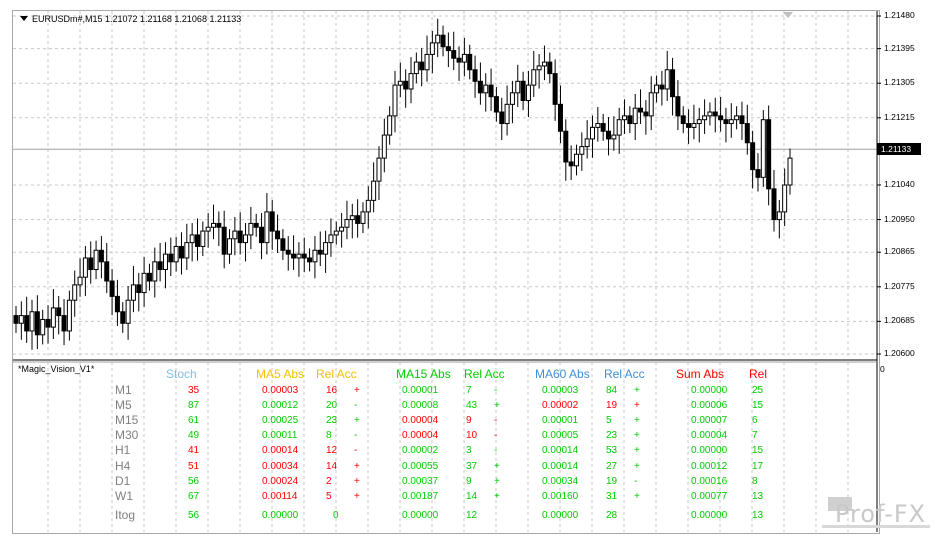  What do you see at coordinates (24, 18) in the screenshot?
I see `dropdown-triangle-icon` at bounding box center [24, 18].